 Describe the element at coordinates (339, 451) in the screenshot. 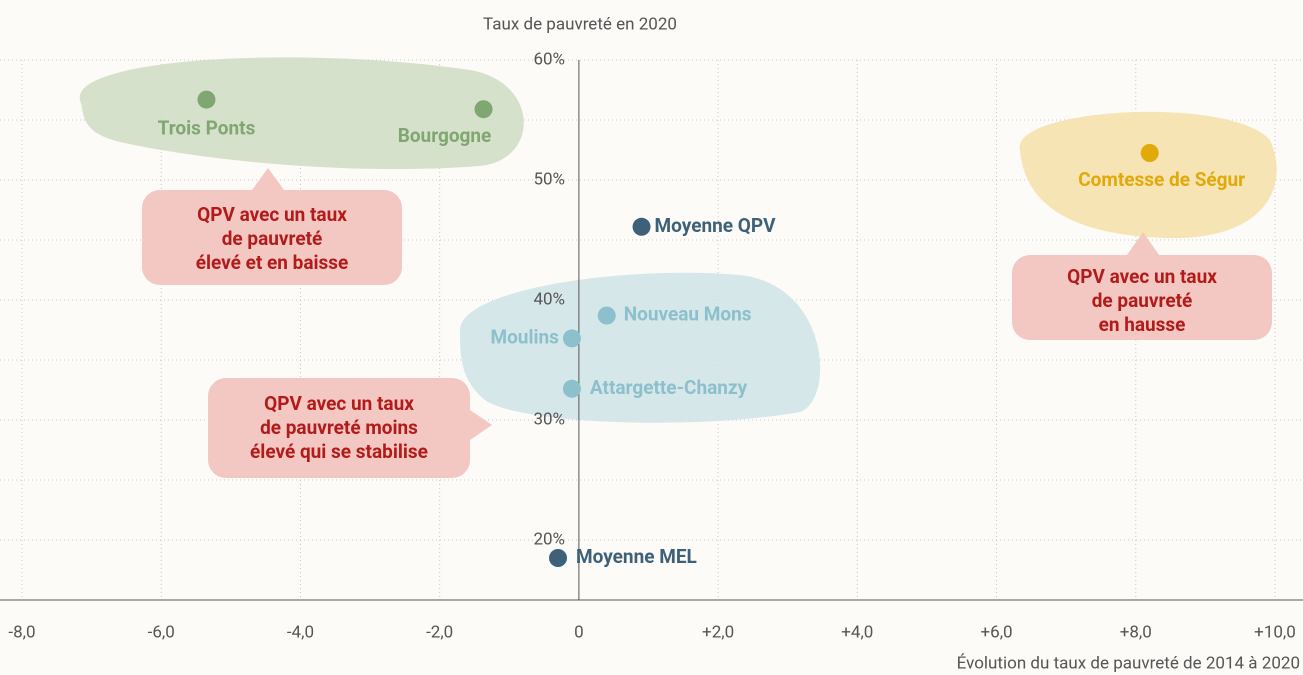

I see `annotation-line: élevé qui se stabilise` at that location.